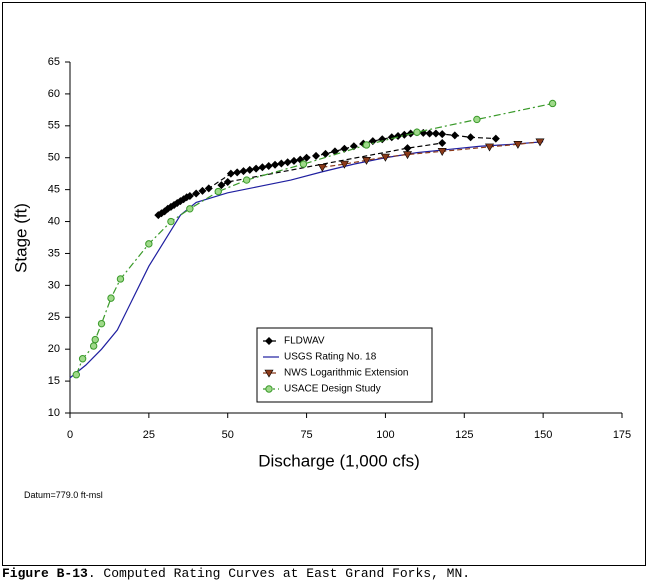  I want to click on datum-note: Datum=779.0 ft-msl, so click(63, 495).